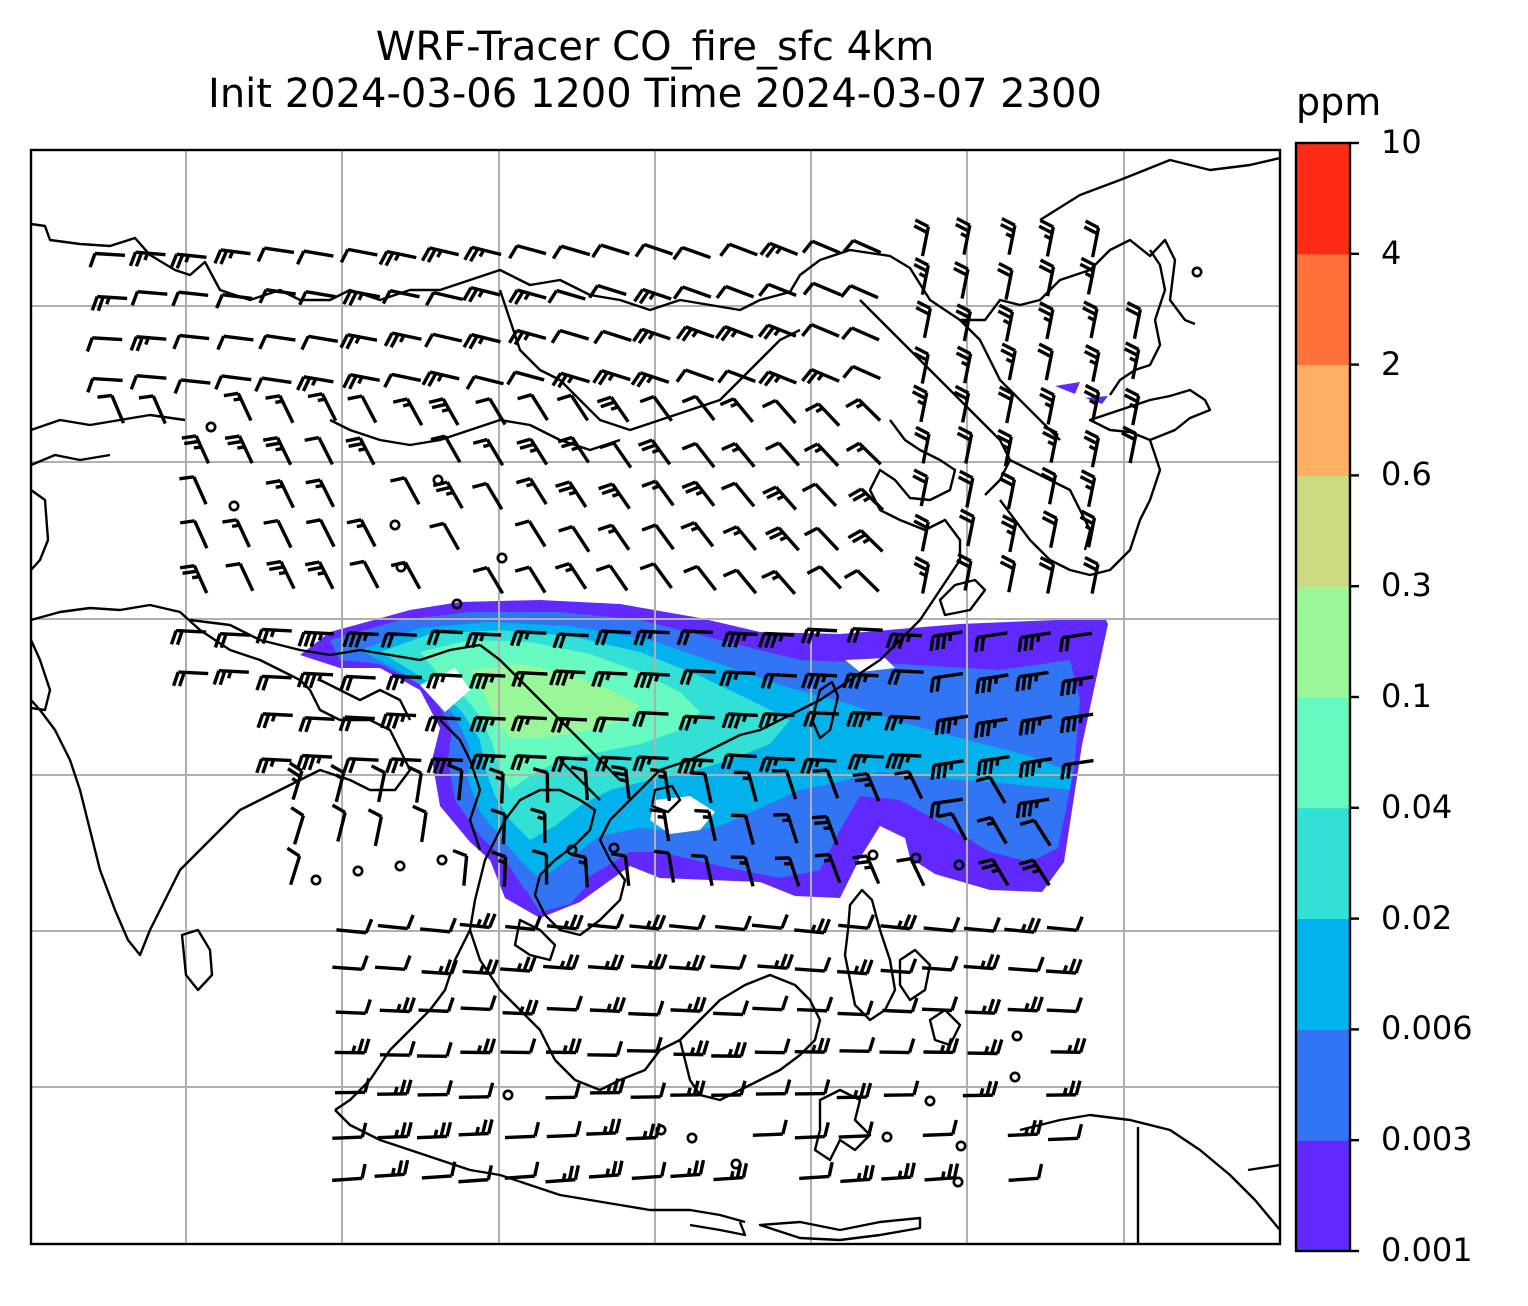  I want to click on colorbar, so click(1326, 697).